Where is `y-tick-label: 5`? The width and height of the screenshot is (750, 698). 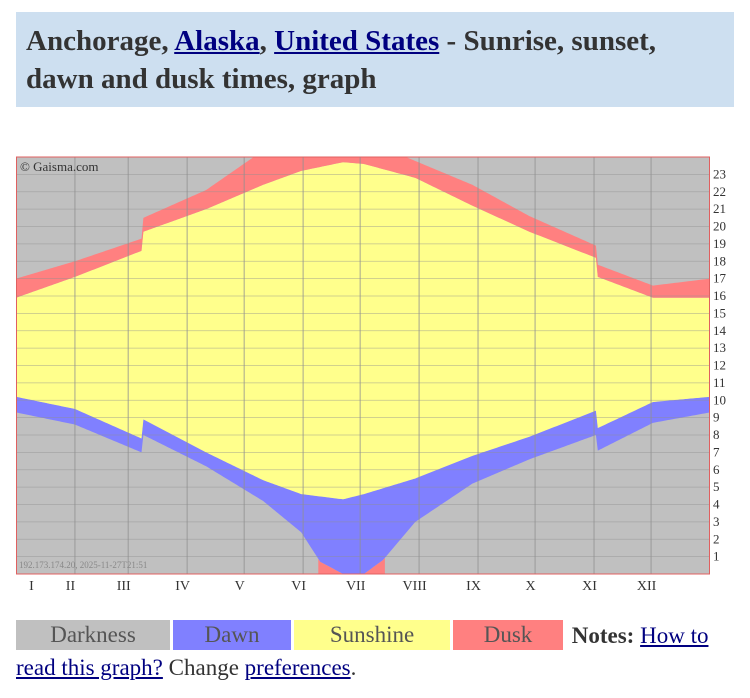
y-tick-label: 5 is located at coordinates (716, 486).